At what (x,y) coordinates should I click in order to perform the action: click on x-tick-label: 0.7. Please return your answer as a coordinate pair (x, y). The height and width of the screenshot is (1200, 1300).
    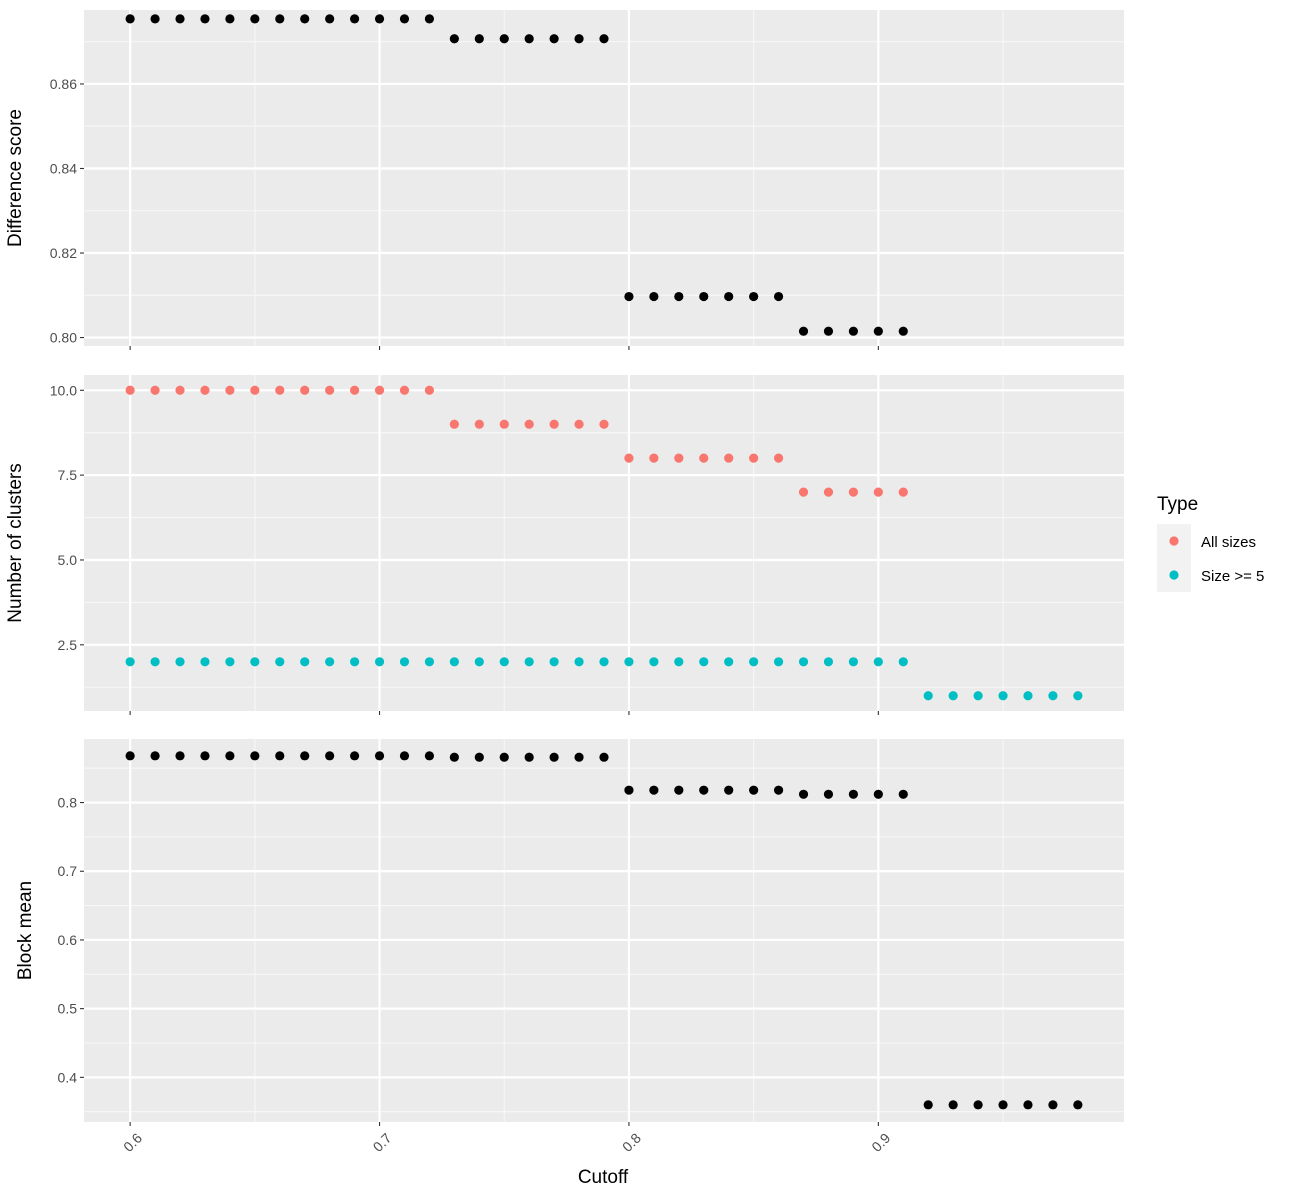
    Looking at the image, I should click on (382, 1142).